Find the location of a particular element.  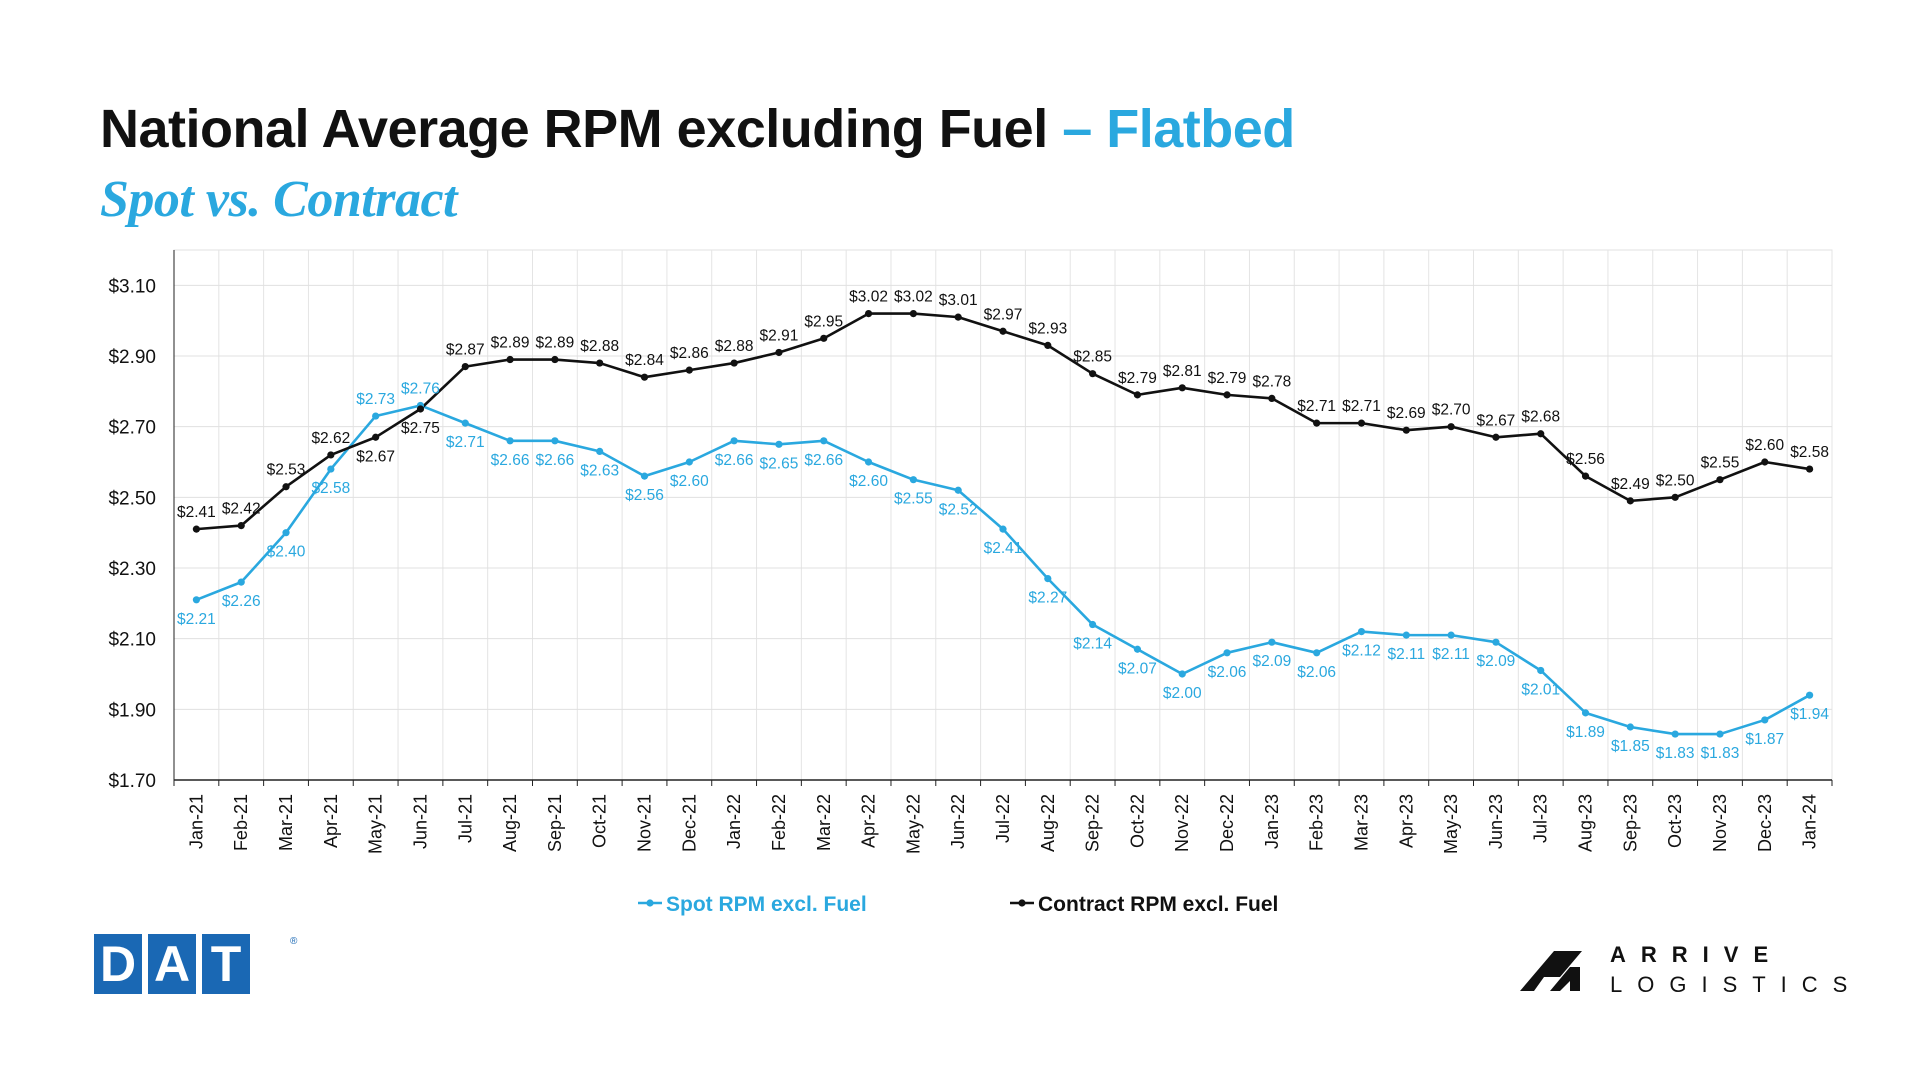

arrive-logo-line1: ARRIVE is located at coordinates (1697, 954).